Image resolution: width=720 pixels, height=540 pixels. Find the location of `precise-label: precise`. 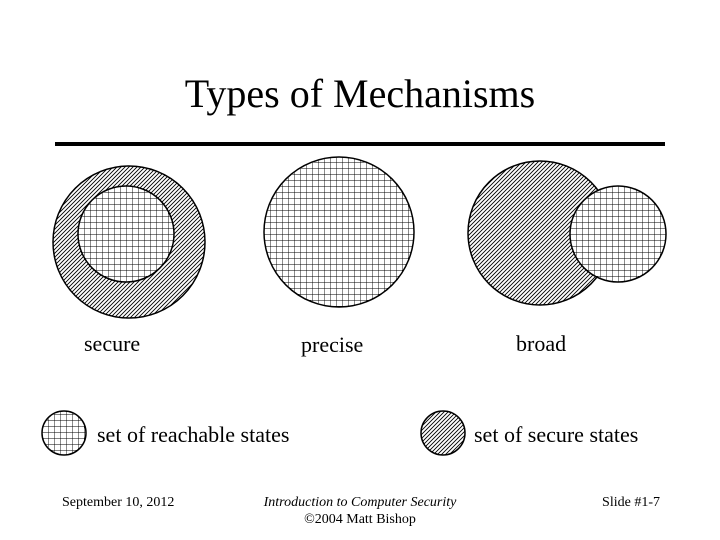

precise-label: precise is located at coordinates (332, 344).